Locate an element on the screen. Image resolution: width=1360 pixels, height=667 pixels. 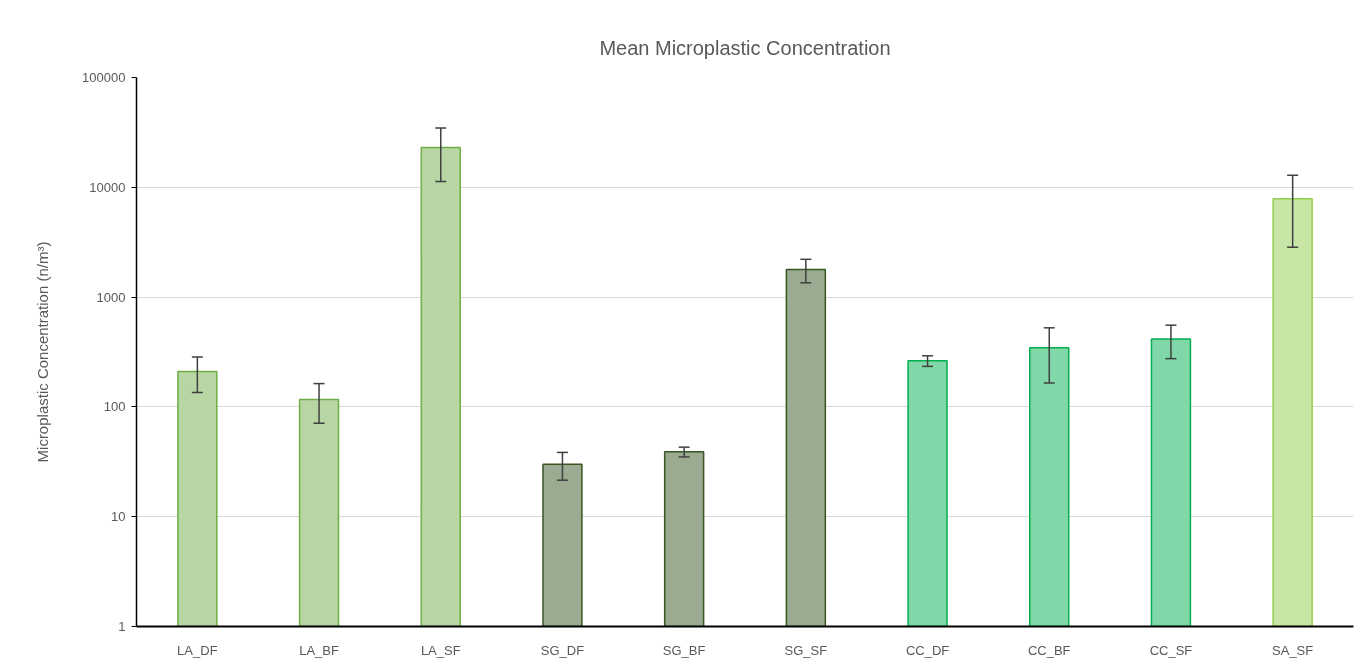
y-tick-label: 100000 is located at coordinates (104, 77).